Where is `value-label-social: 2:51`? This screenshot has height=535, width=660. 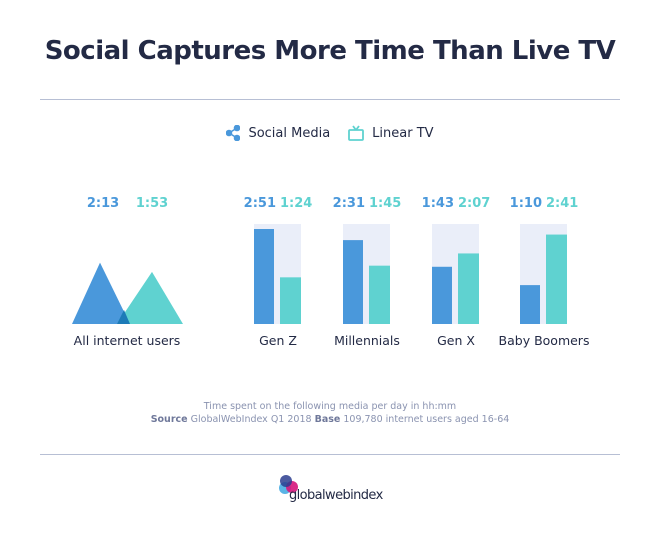
value-label-social: 2:51 is located at coordinates (260, 203).